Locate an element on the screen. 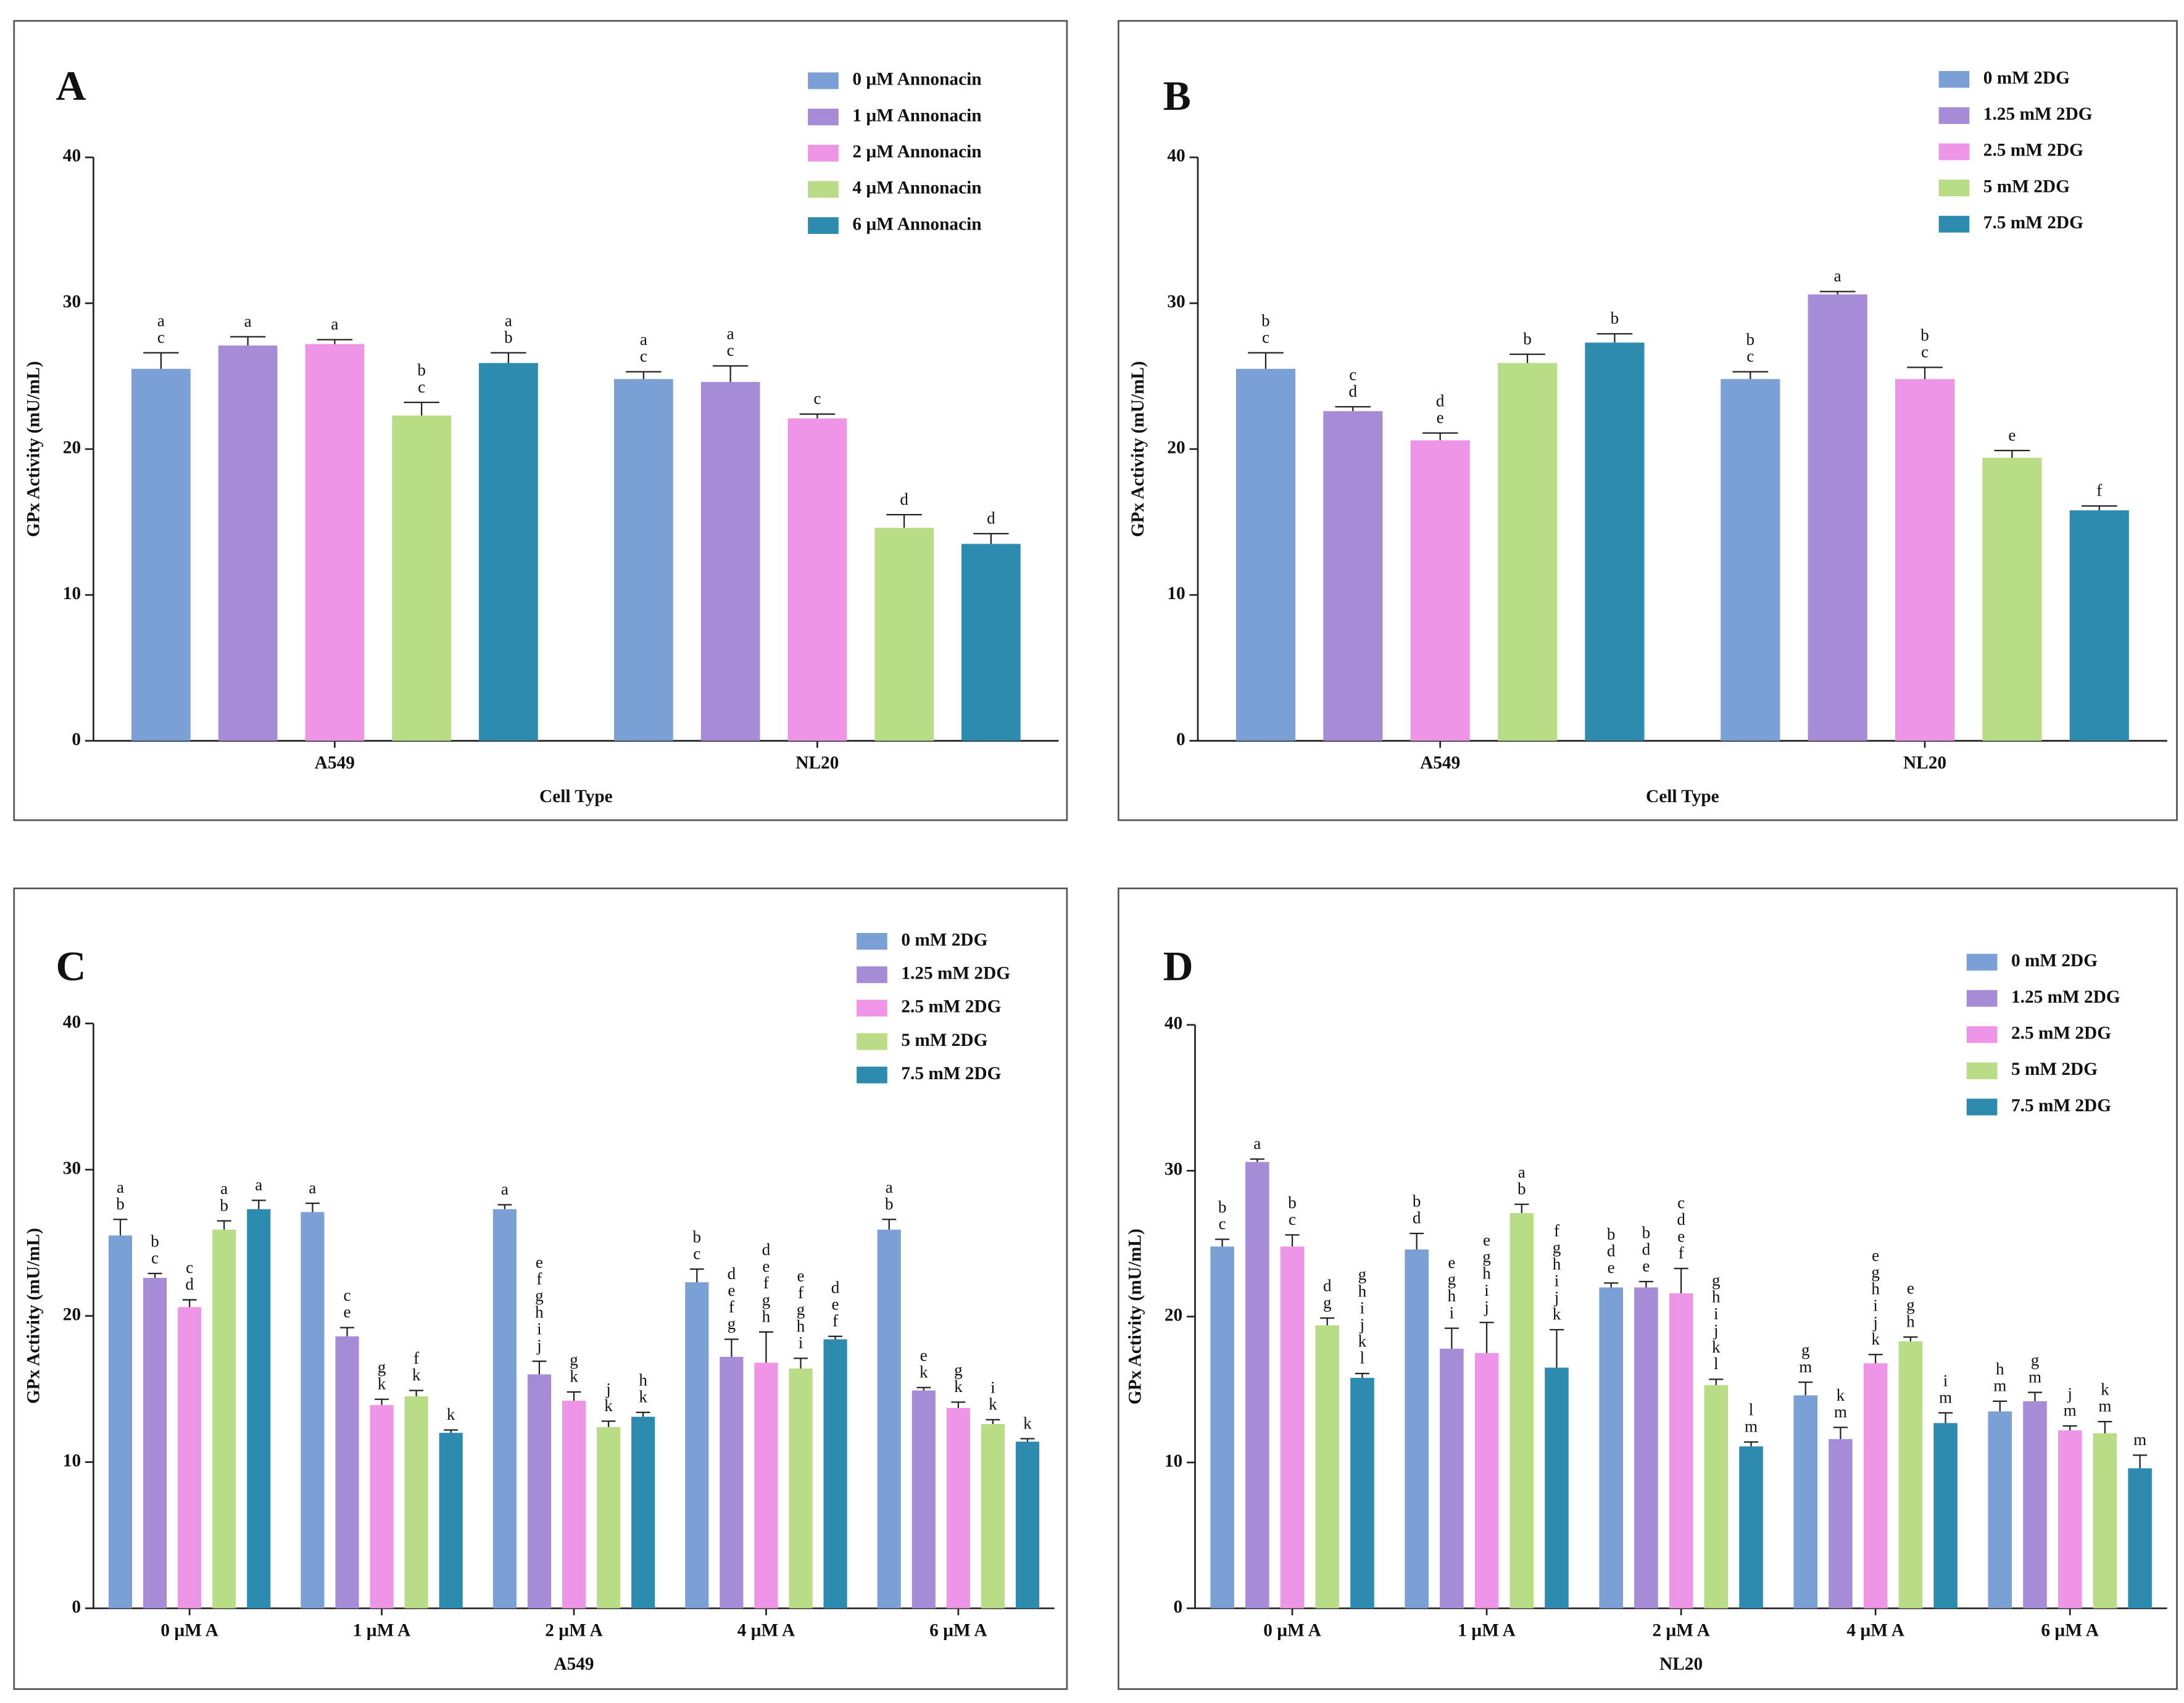 The width and height of the screenshot is (2184, 1703). x-tick-label: NL20 is located at coordinates (817, 763).